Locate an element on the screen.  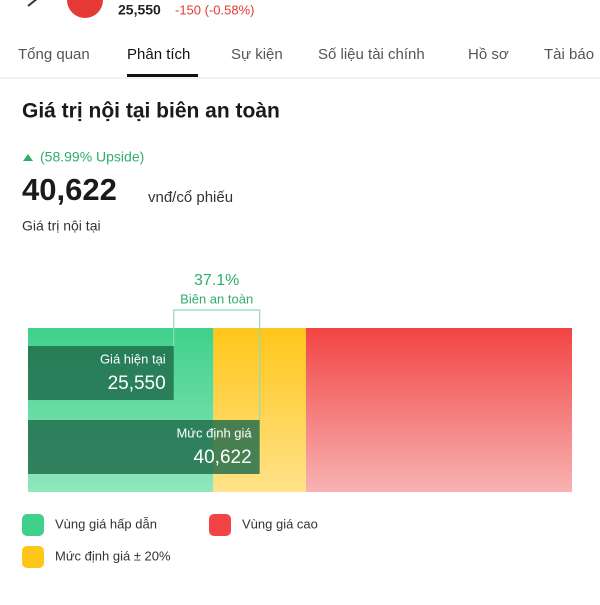
margin-bracket is located at coordinates (217, 364).